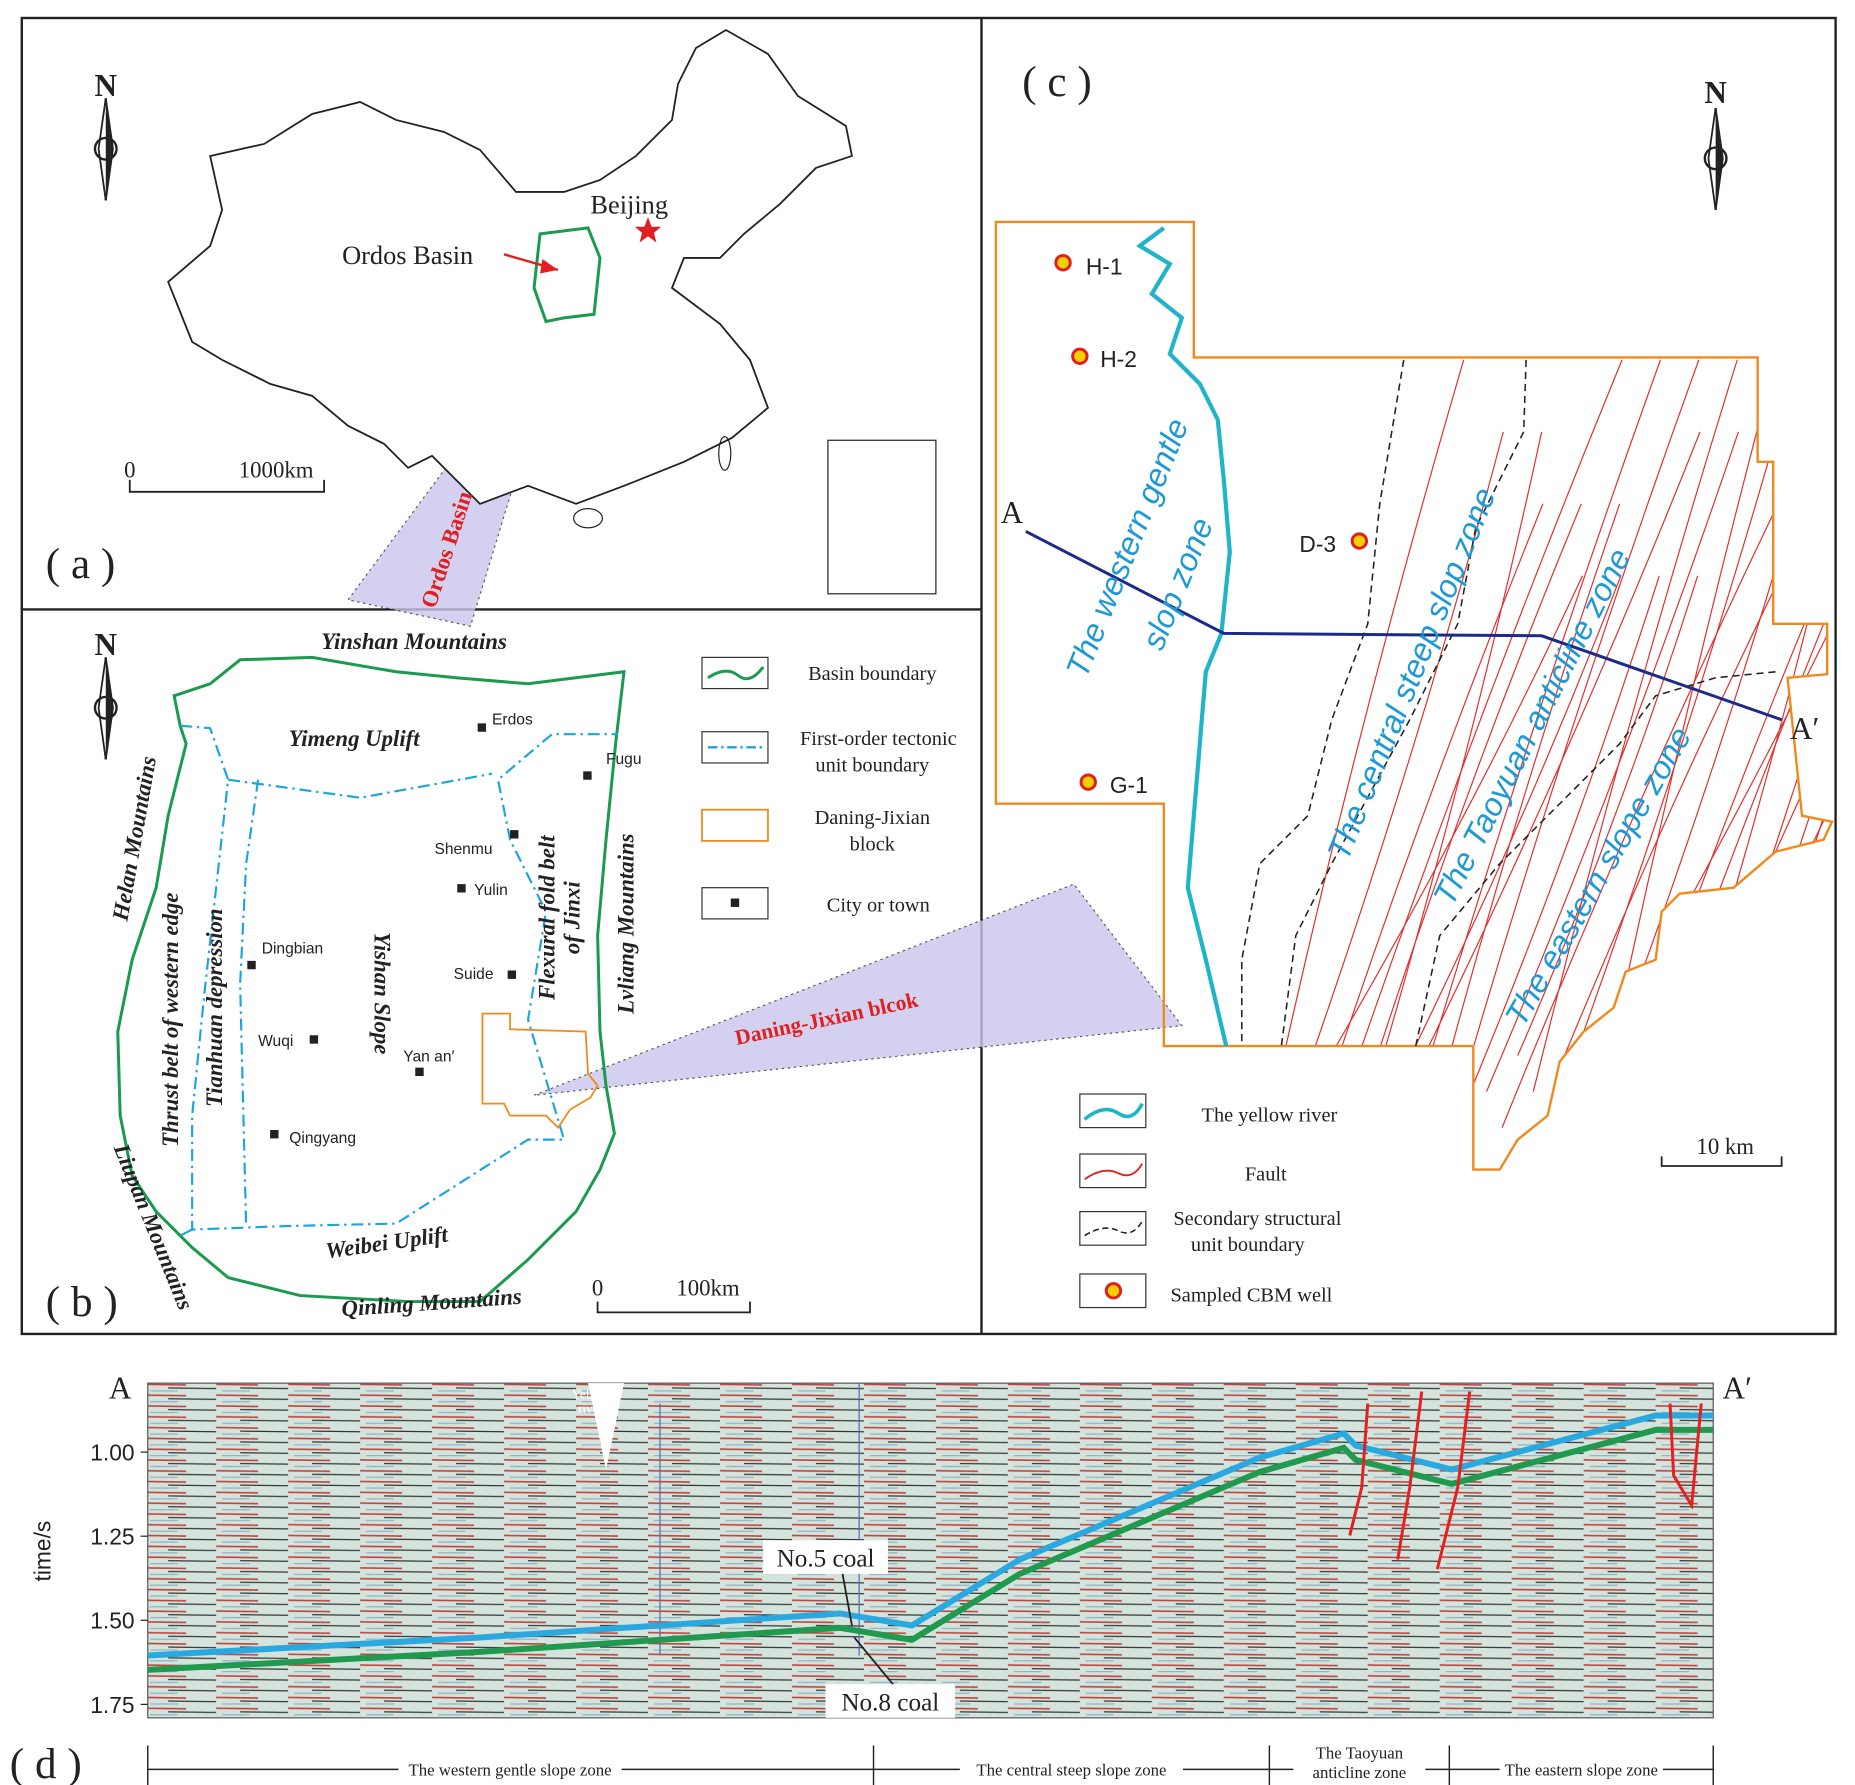 The height and width of the screenshot is (1785, 1855). What do you see at coordinates (355, 738) in the screenshot?
I see `region-label: Yimeng Uplift` at bounding box center [355, 738].